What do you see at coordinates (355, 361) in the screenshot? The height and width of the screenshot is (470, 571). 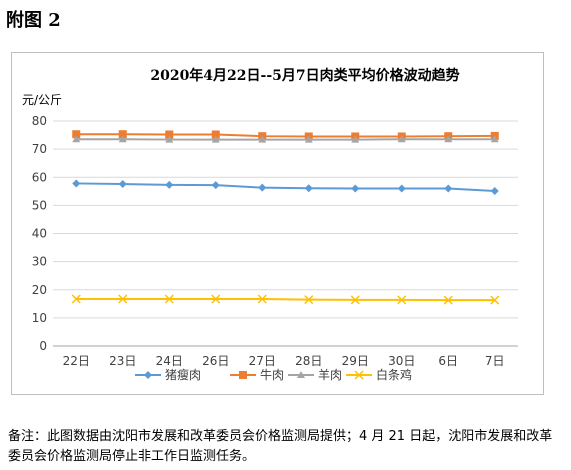 I see `x-tick-label: 29日` at bounding box center [355, 361].